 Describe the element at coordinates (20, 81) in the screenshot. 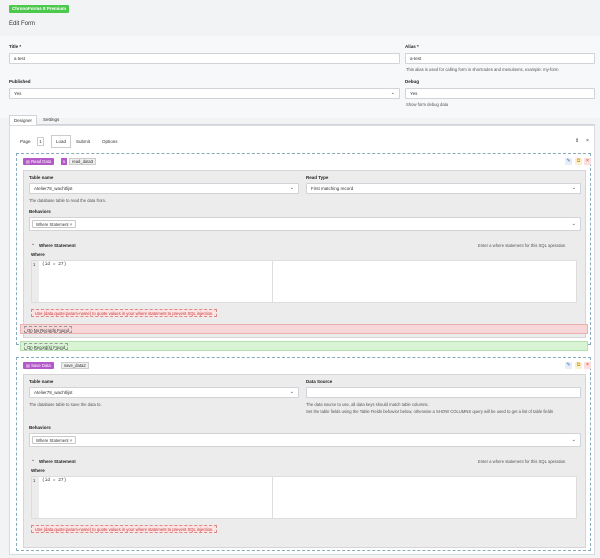

I see `published-label: Published` at that location.